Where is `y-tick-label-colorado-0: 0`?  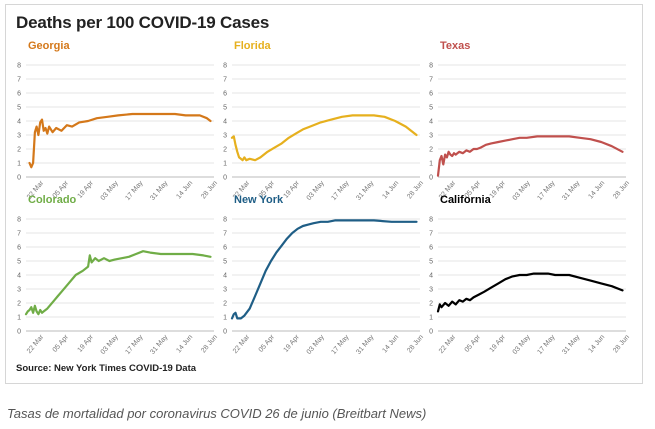
y-tick-label-colorado-0: 0 is located at coordinates (19, 332).